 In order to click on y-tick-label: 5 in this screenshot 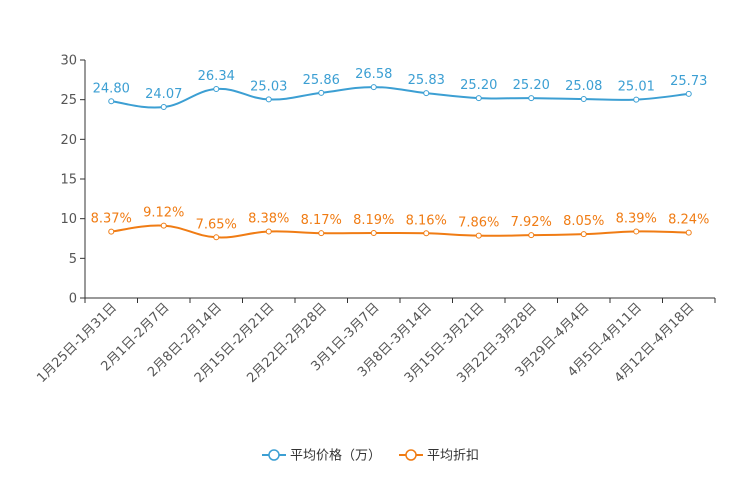, I will do `click(73, 259)`.